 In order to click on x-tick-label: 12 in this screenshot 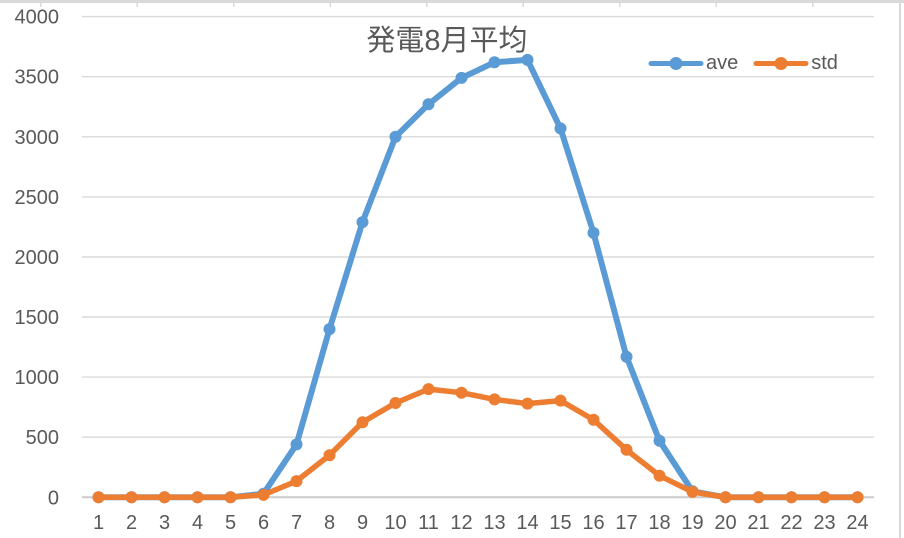, I will do `click(461, 523)`.